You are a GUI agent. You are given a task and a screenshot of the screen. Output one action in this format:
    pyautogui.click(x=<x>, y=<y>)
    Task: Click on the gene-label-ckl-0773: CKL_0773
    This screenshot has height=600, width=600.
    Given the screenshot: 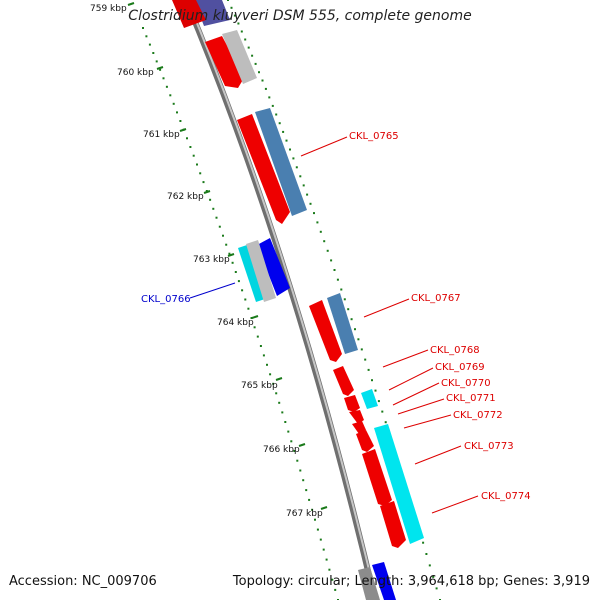 What is the action you would take?
    pyautogui.click(x=489, y=446)
    